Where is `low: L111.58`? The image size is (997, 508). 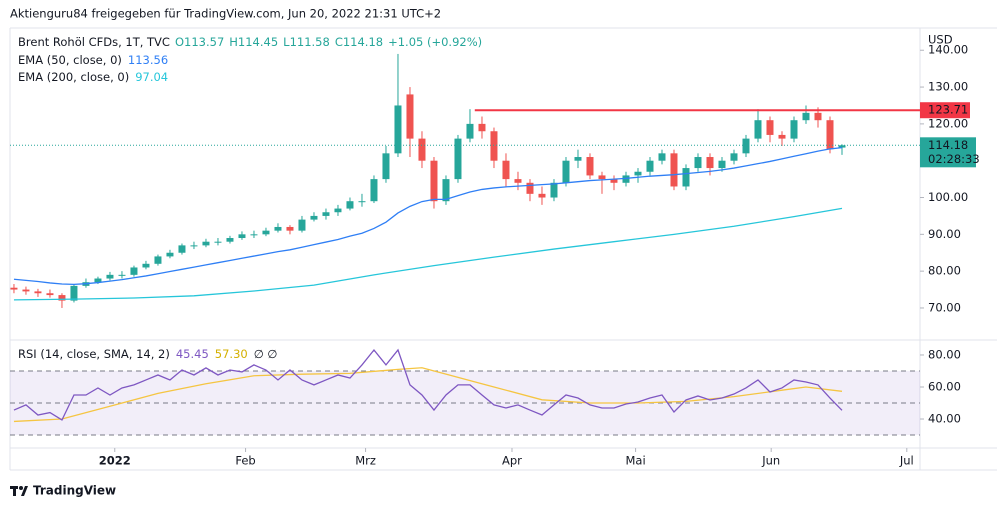 low: L111.58 is located at coordinates (306, 42).